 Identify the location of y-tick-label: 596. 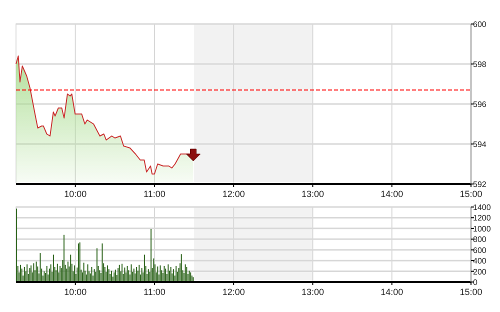
(480, 104).